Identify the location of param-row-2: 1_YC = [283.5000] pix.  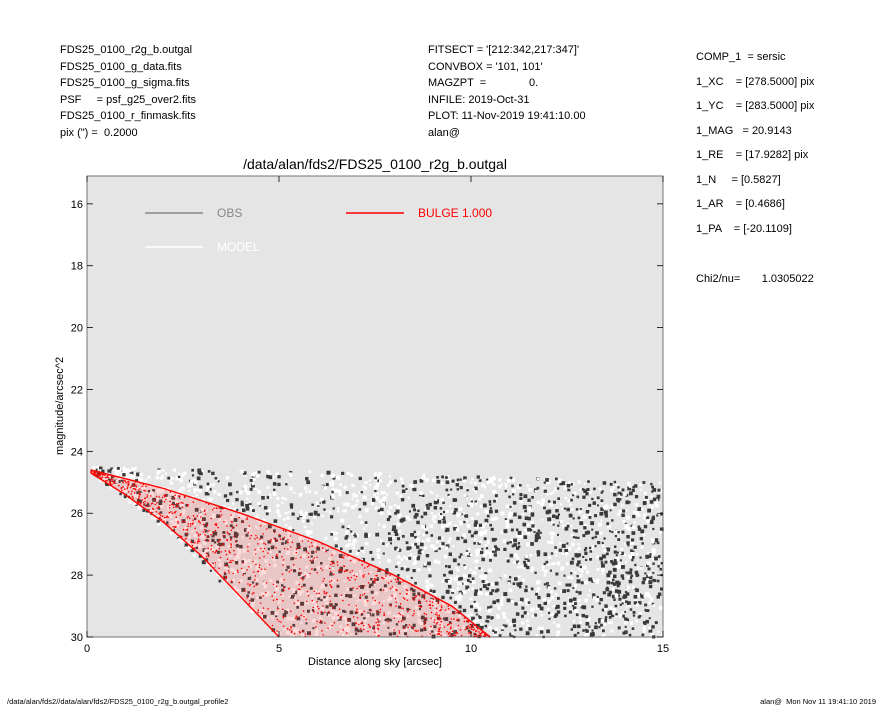
(755, 106).